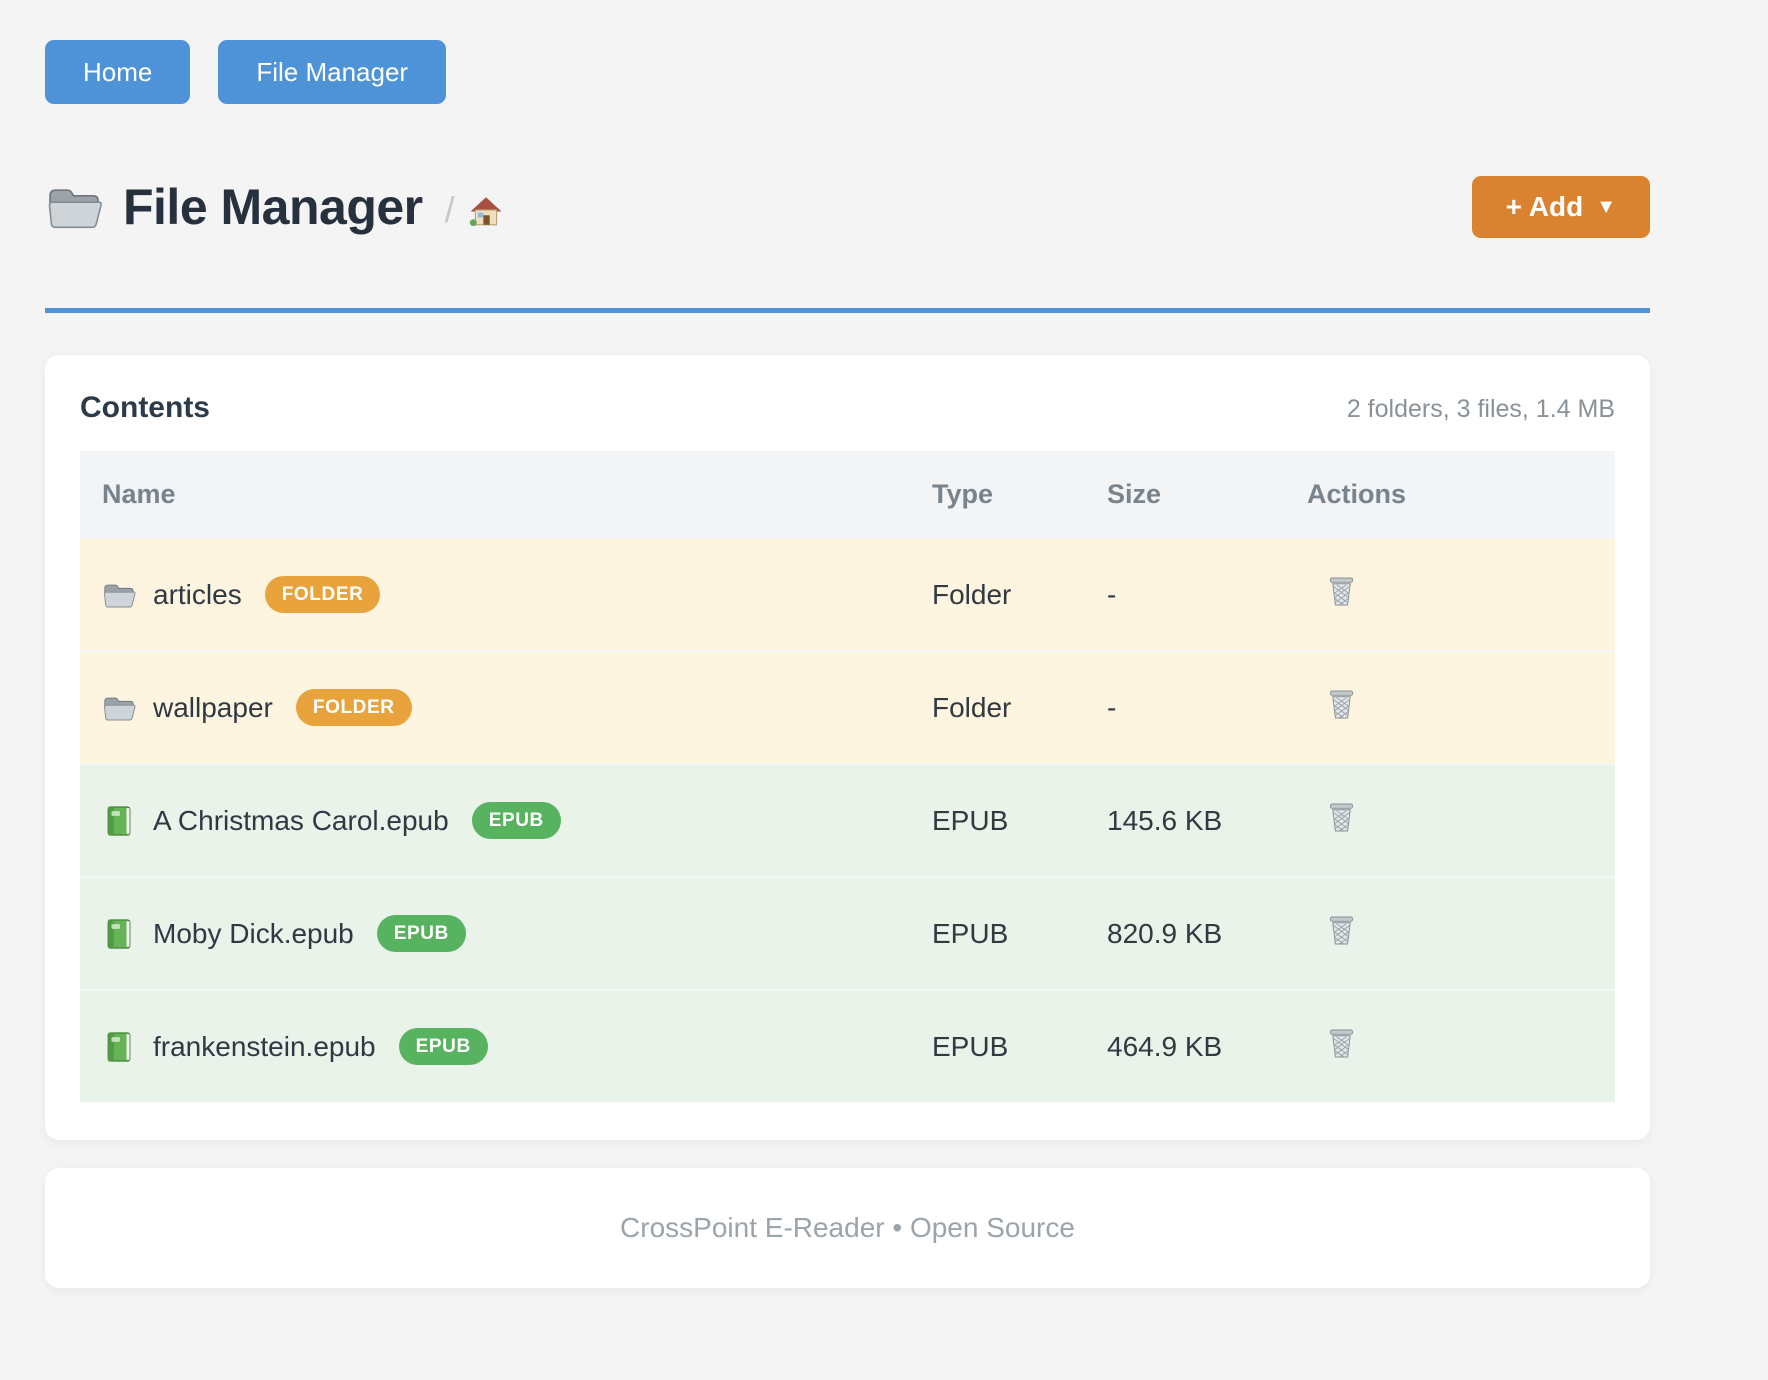  What do you see at coordinates (847, 310) in the screenshot?
I see `title-underline` at bounding box center [847, 310].